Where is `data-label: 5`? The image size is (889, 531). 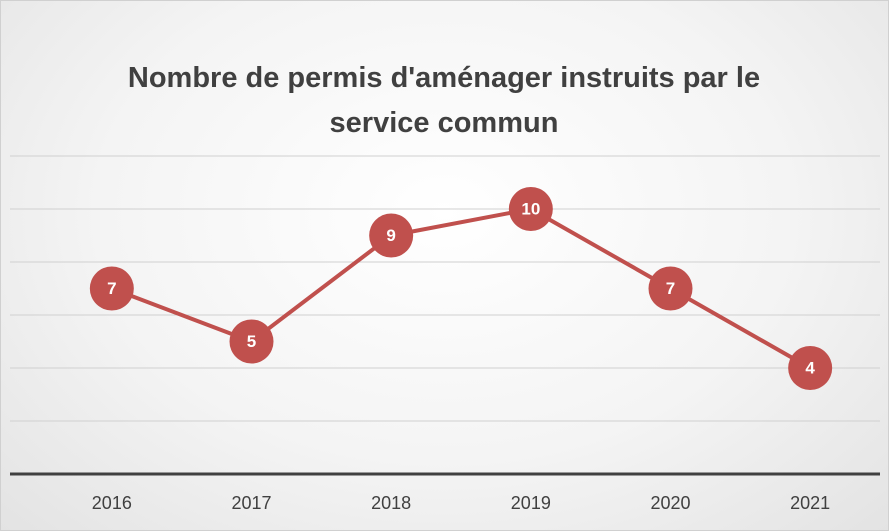 data-label: 5 is located at coordinates (251, 341).